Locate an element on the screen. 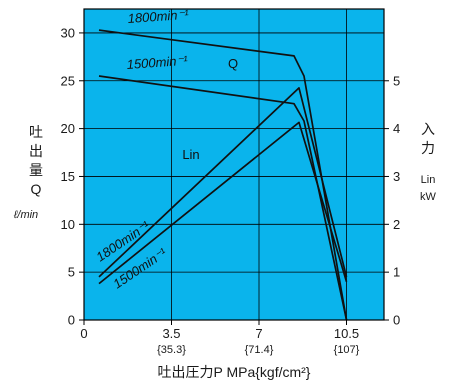 Image resolution: width=453 pixels, height=387 pixels. y-left-tick-label: 10 is located at coordinates (68, 224).